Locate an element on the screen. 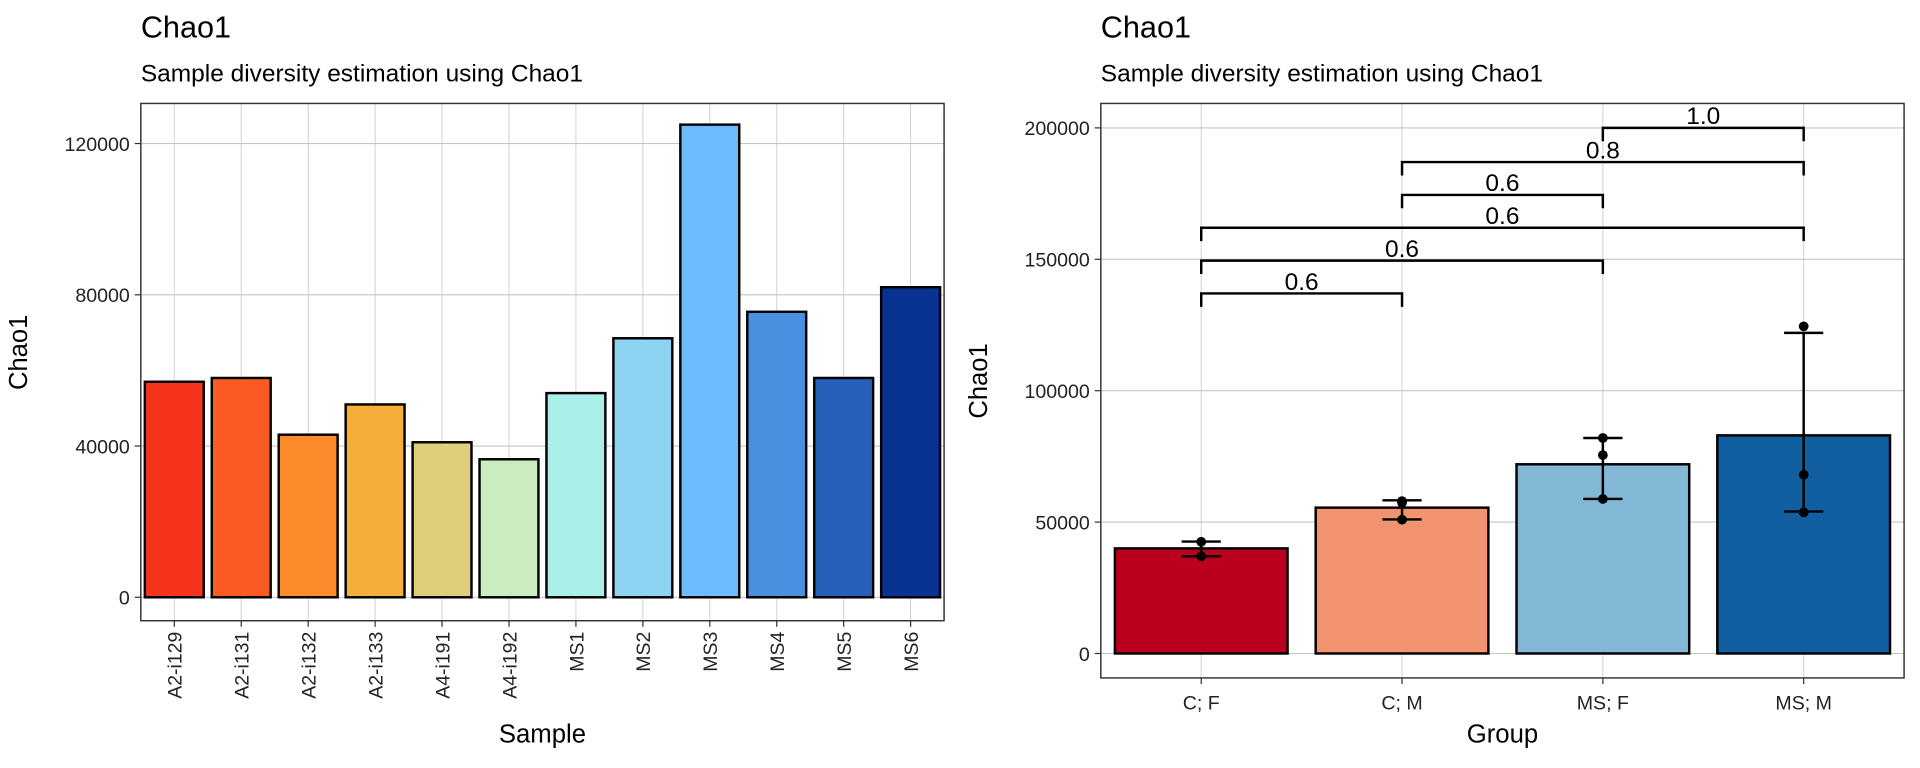 The height and width of the screenshot is (768, 1920). comparison-label: 1.0 is located at coordinates (1703, 116).